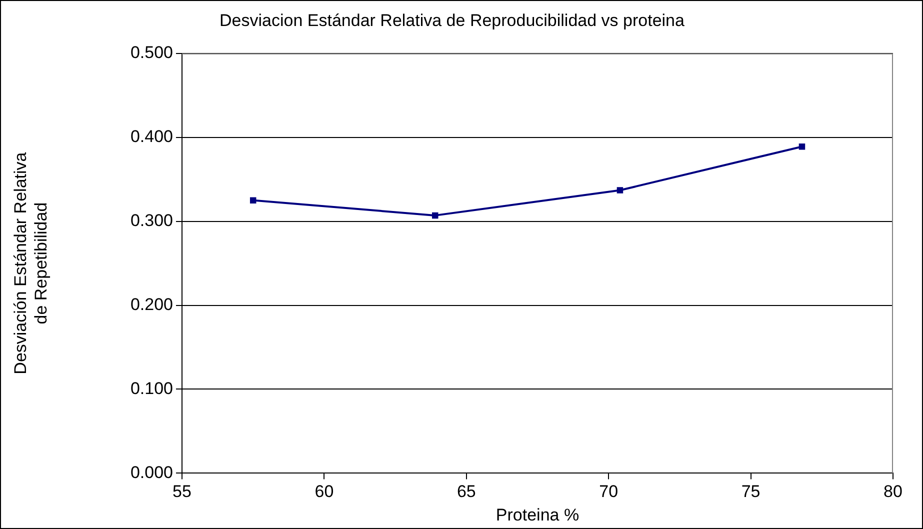 Image resolution: width=923 pixels, height=529 pixels. Describe the element at coordinates (151, 388) in the screenshot. I see `y-tick-label: 0.100` at that location.